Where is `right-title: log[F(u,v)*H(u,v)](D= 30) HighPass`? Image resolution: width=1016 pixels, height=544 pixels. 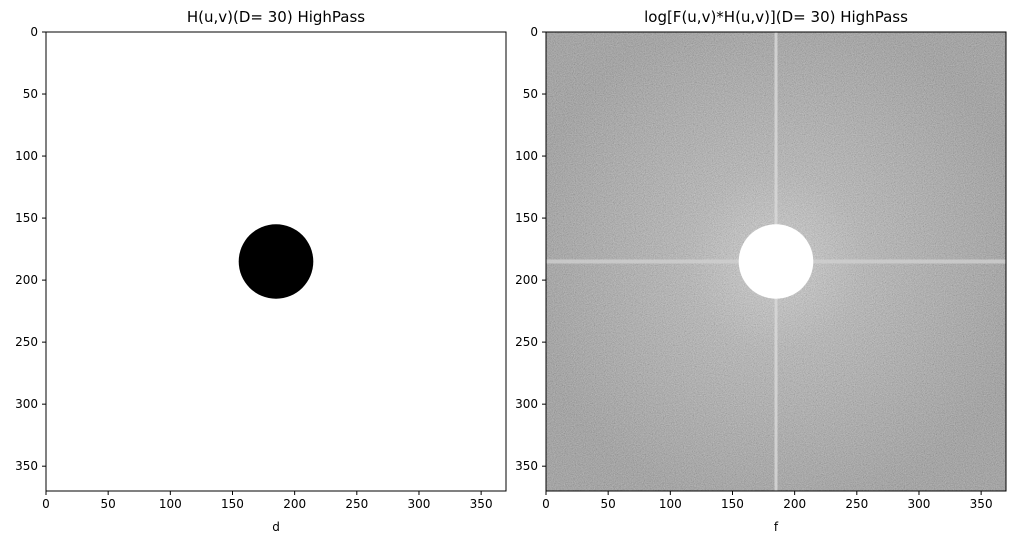
right-title: log[F(u,v)*H(u,v)](D= 30) HighPass is located at coordinates (776, 17).